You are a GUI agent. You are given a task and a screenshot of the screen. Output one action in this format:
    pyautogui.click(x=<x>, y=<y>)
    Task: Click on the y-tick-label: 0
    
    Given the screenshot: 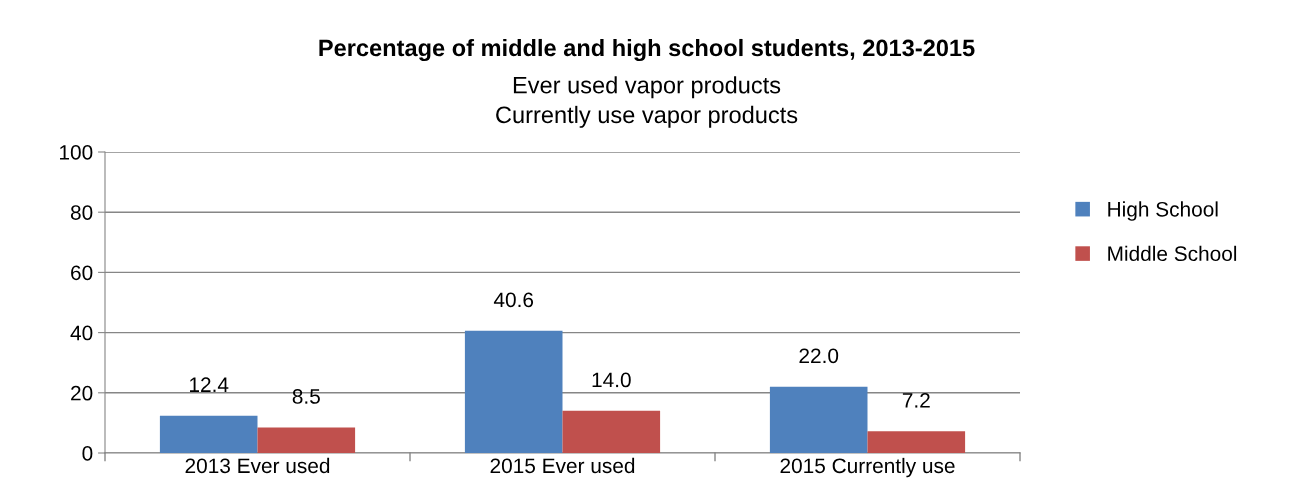 What is the action you would take?
    pyautogui.click(x=87, y=453)
    